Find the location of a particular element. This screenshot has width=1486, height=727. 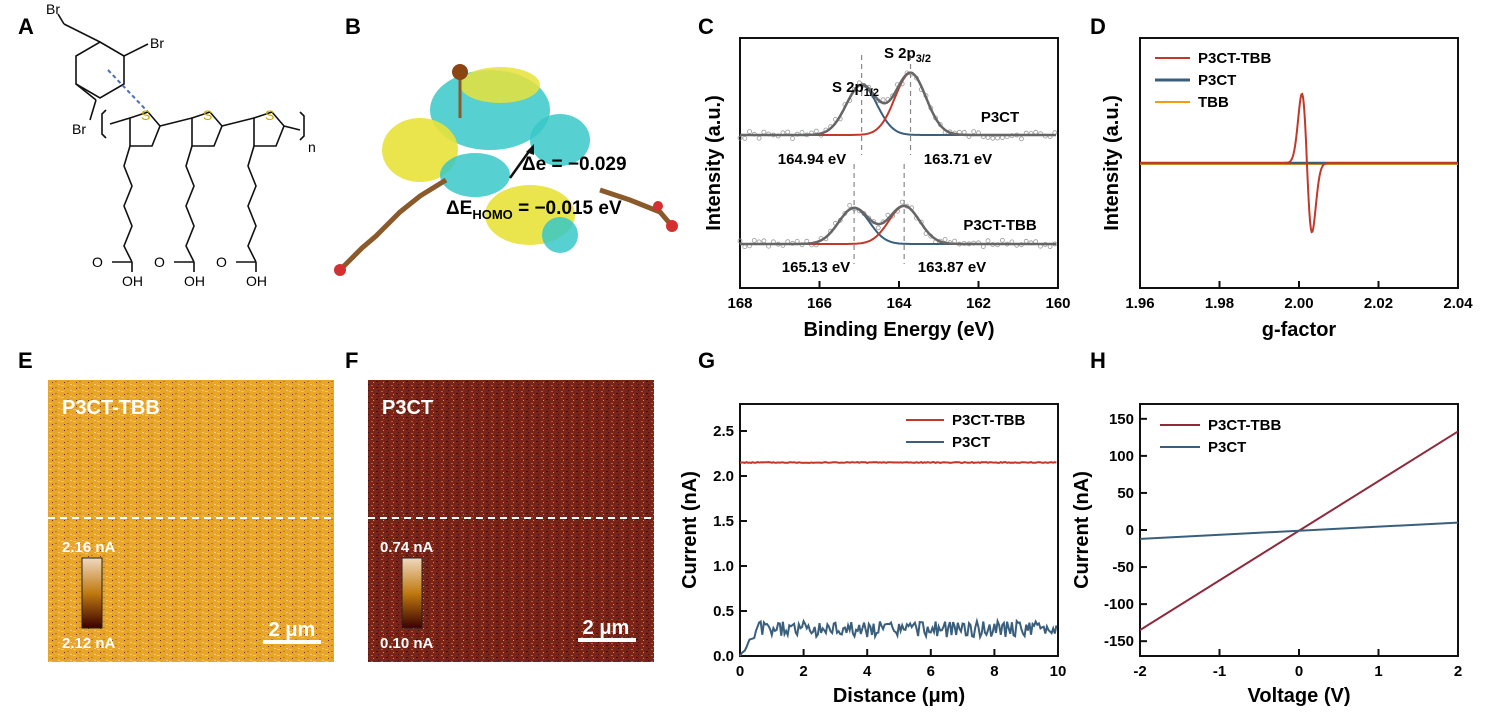

series-label-p3ct-c: P3CT is located at coordinates (1000, 117).